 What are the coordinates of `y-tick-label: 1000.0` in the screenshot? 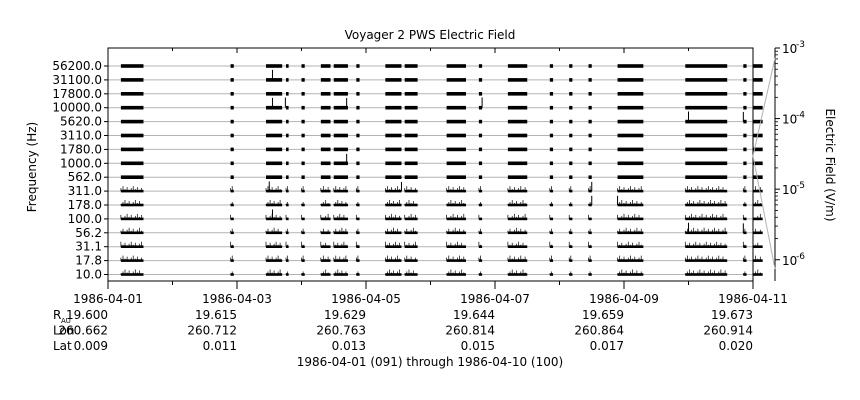 It's located at (81, 163).